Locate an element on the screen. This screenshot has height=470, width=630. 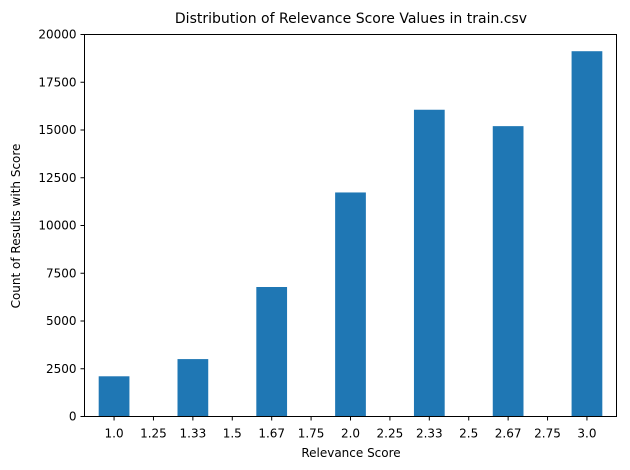
x-tick-label-2.0: 2.0 is located at coordinates (350, 434).